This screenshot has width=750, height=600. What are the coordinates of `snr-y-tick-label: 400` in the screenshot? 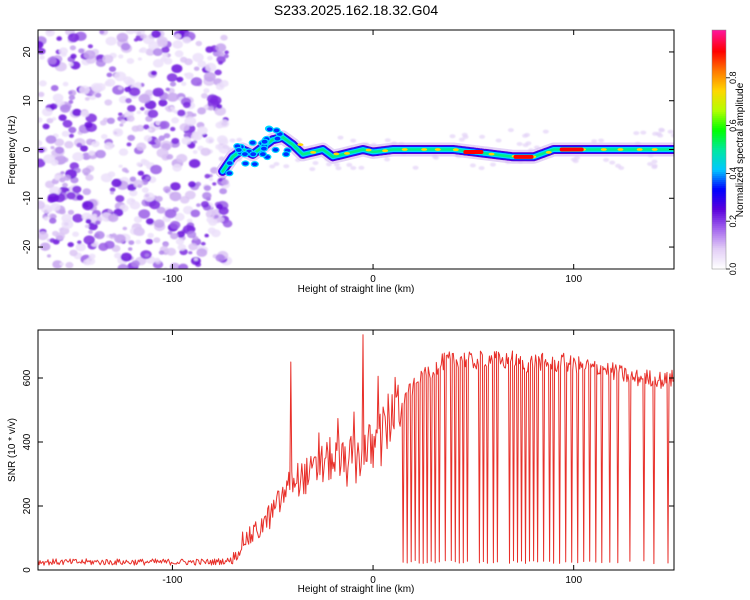 It's located at (27, 441).